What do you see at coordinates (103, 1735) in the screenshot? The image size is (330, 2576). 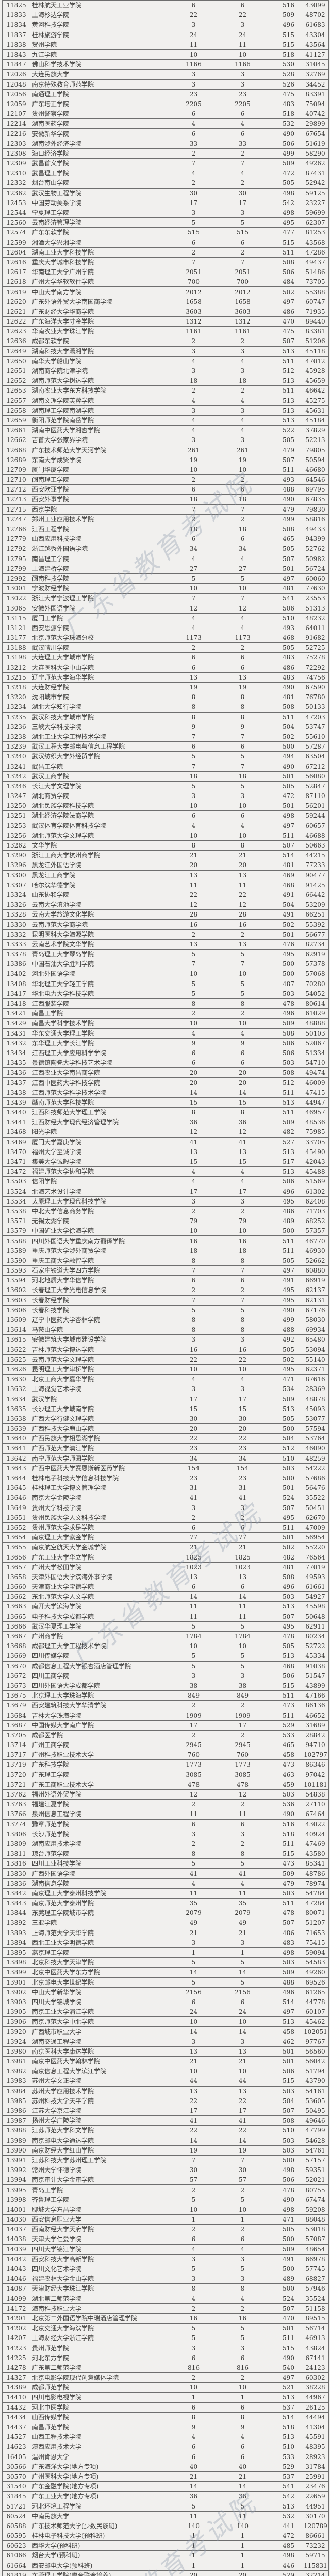 I see `cell-school-name: 成都医学院` at bounding box center [103, 1735].